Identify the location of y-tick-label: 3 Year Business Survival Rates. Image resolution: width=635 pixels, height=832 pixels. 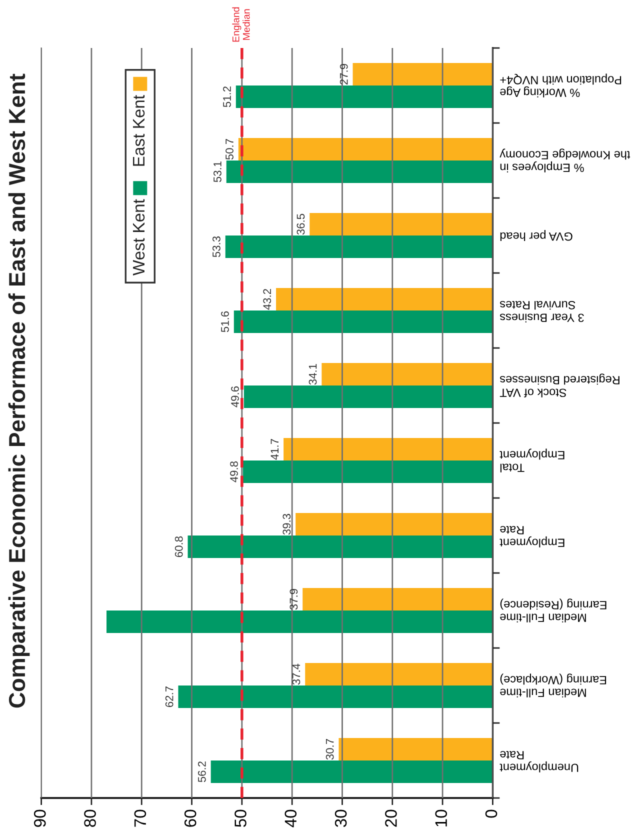
(542, 311).